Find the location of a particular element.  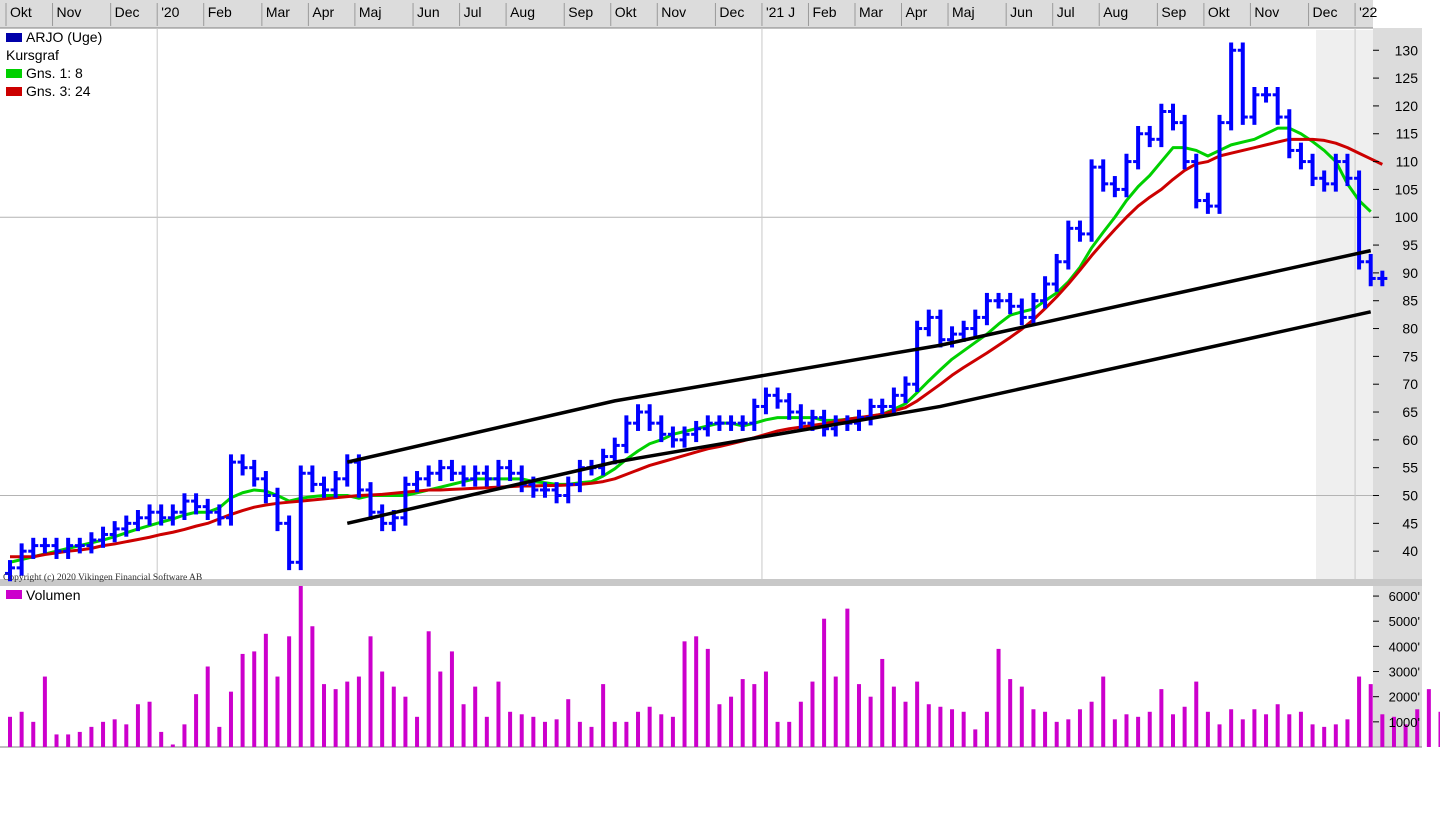

price-axis-label: 100 is located at coordinates (1407, 217).